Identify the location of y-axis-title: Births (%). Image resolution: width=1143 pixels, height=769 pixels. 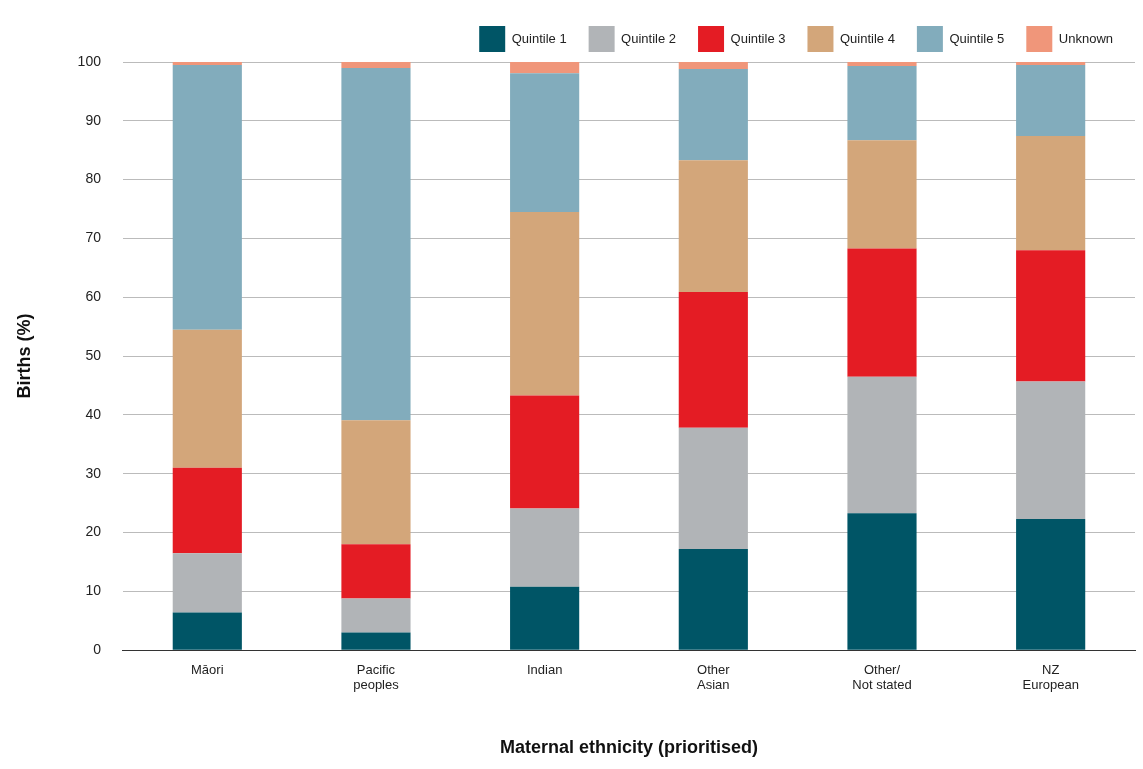
(23, 356).